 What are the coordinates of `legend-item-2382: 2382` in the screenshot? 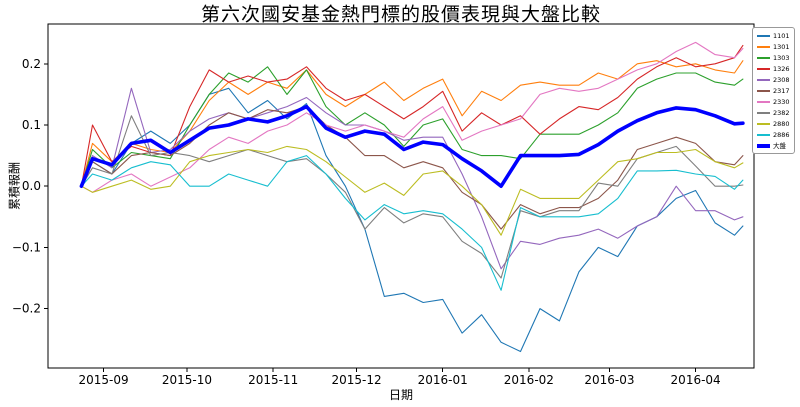 It's located at (773, 113).